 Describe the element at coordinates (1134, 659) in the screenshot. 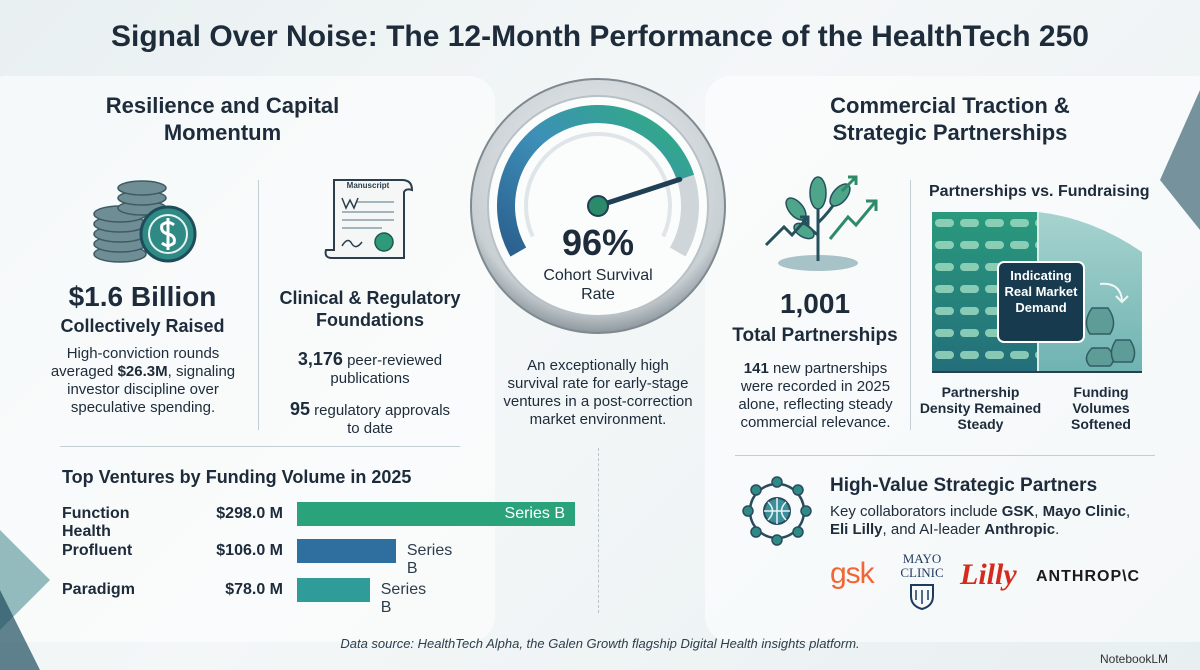

I see `footer-brand: NotebookLM` at that location.